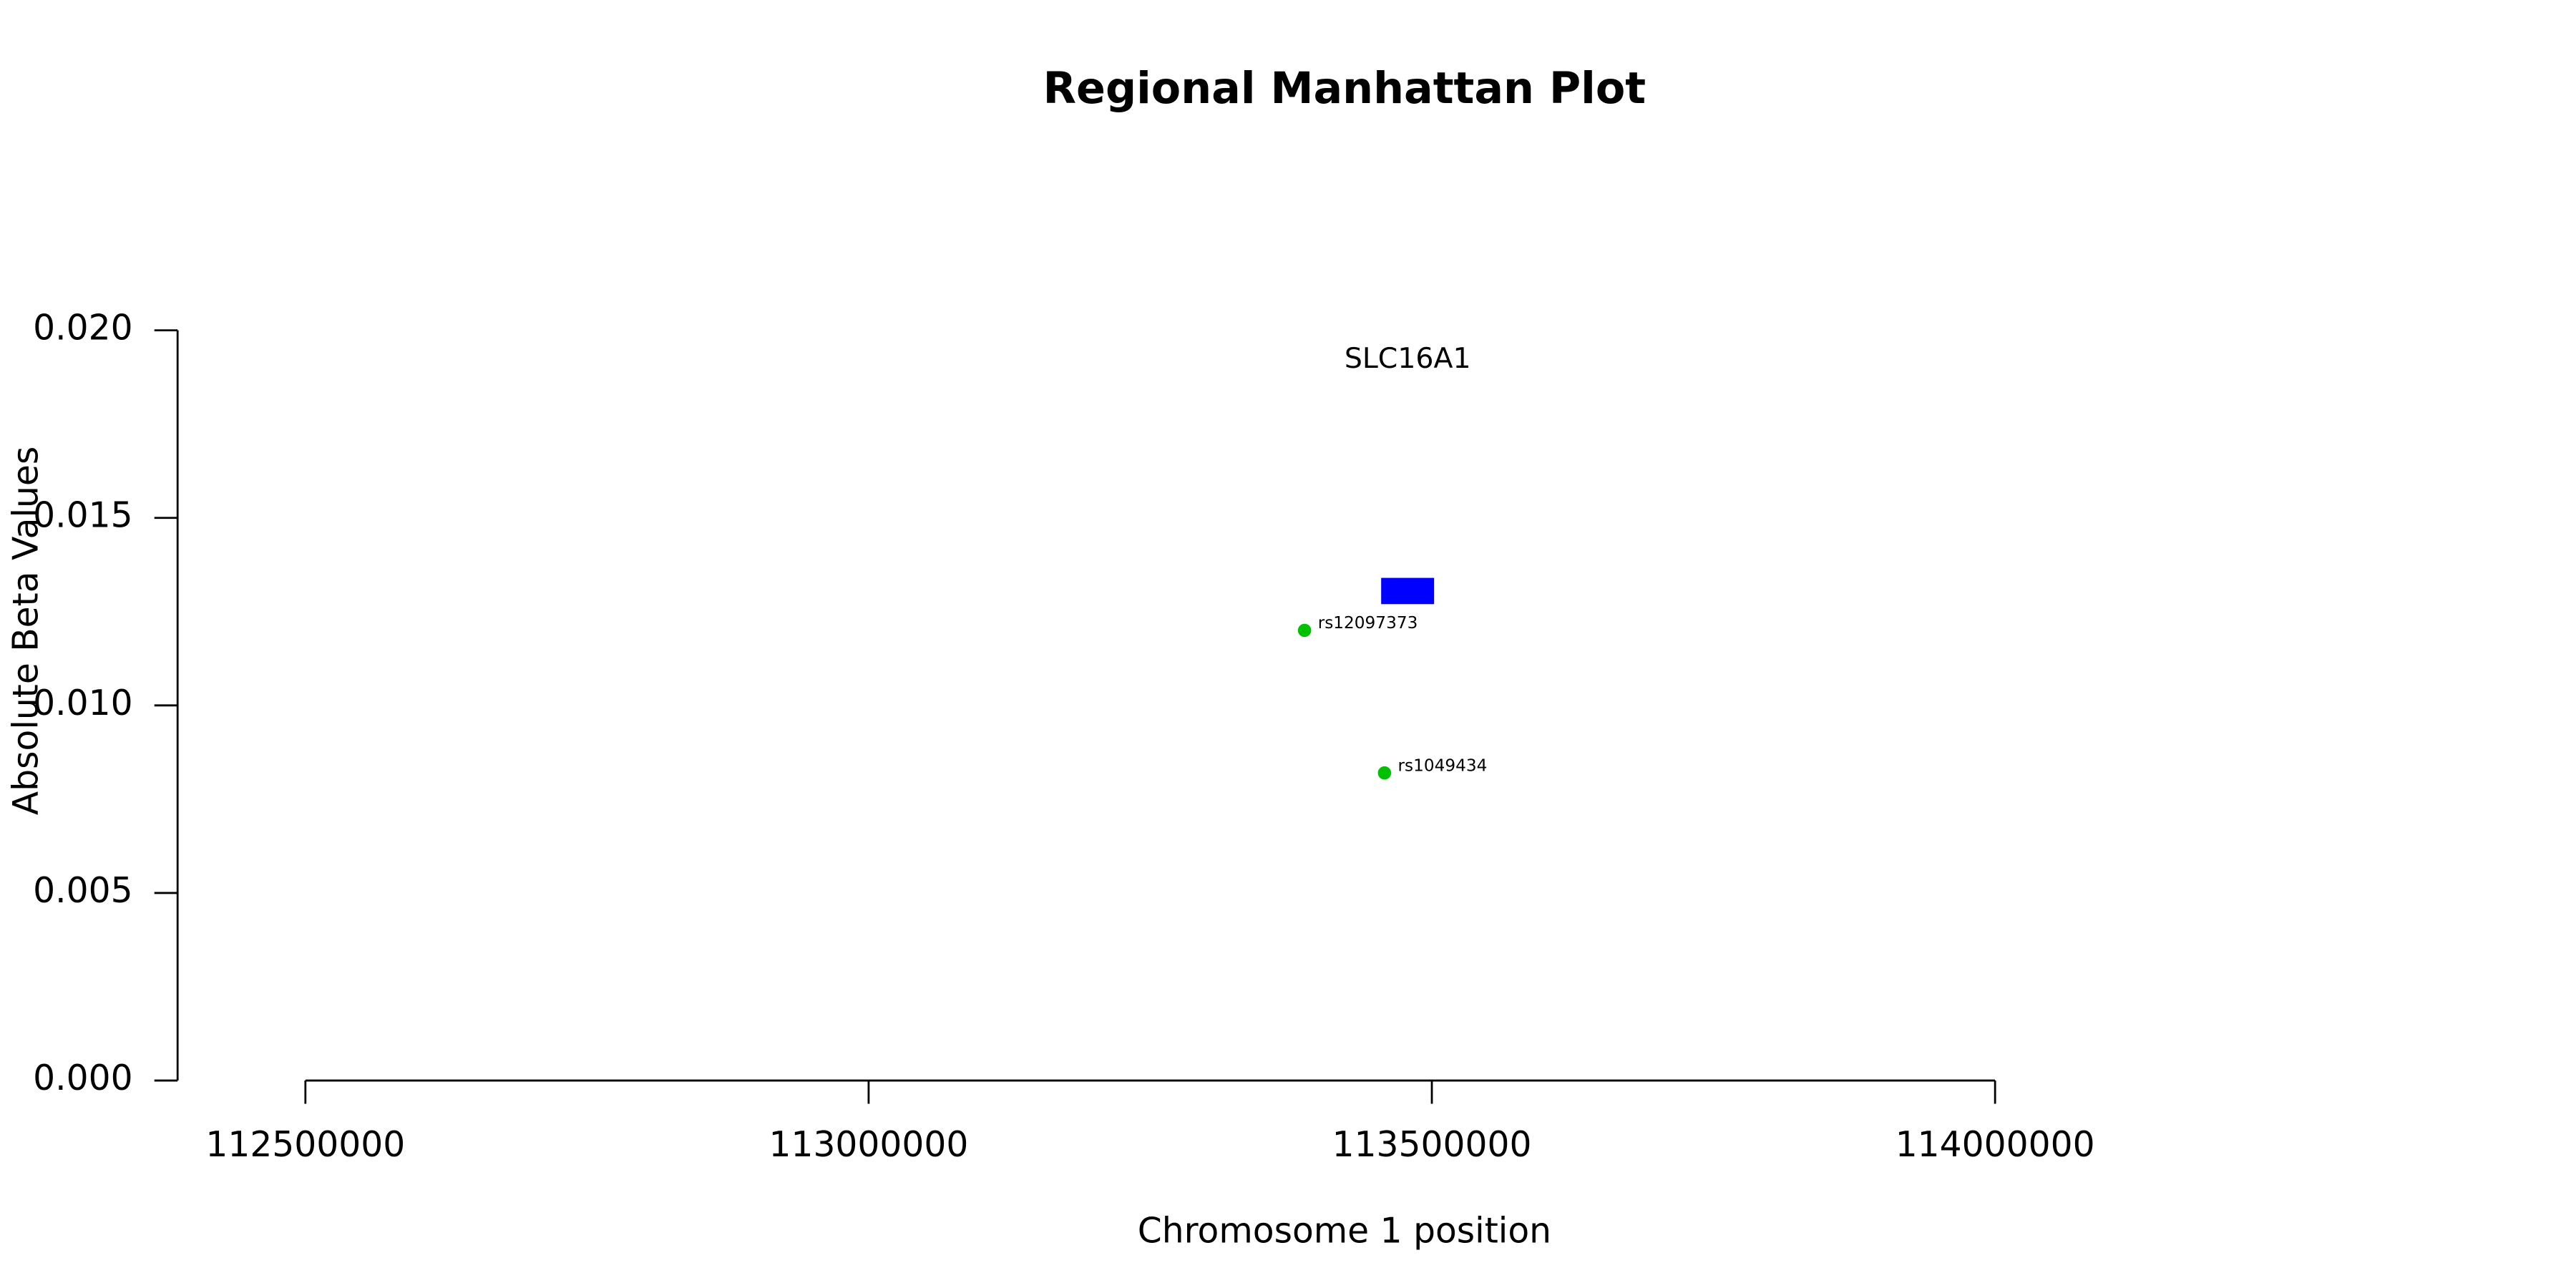  I want to click on chart-title: Regional Manhattan Plot, so click(1344, 89).